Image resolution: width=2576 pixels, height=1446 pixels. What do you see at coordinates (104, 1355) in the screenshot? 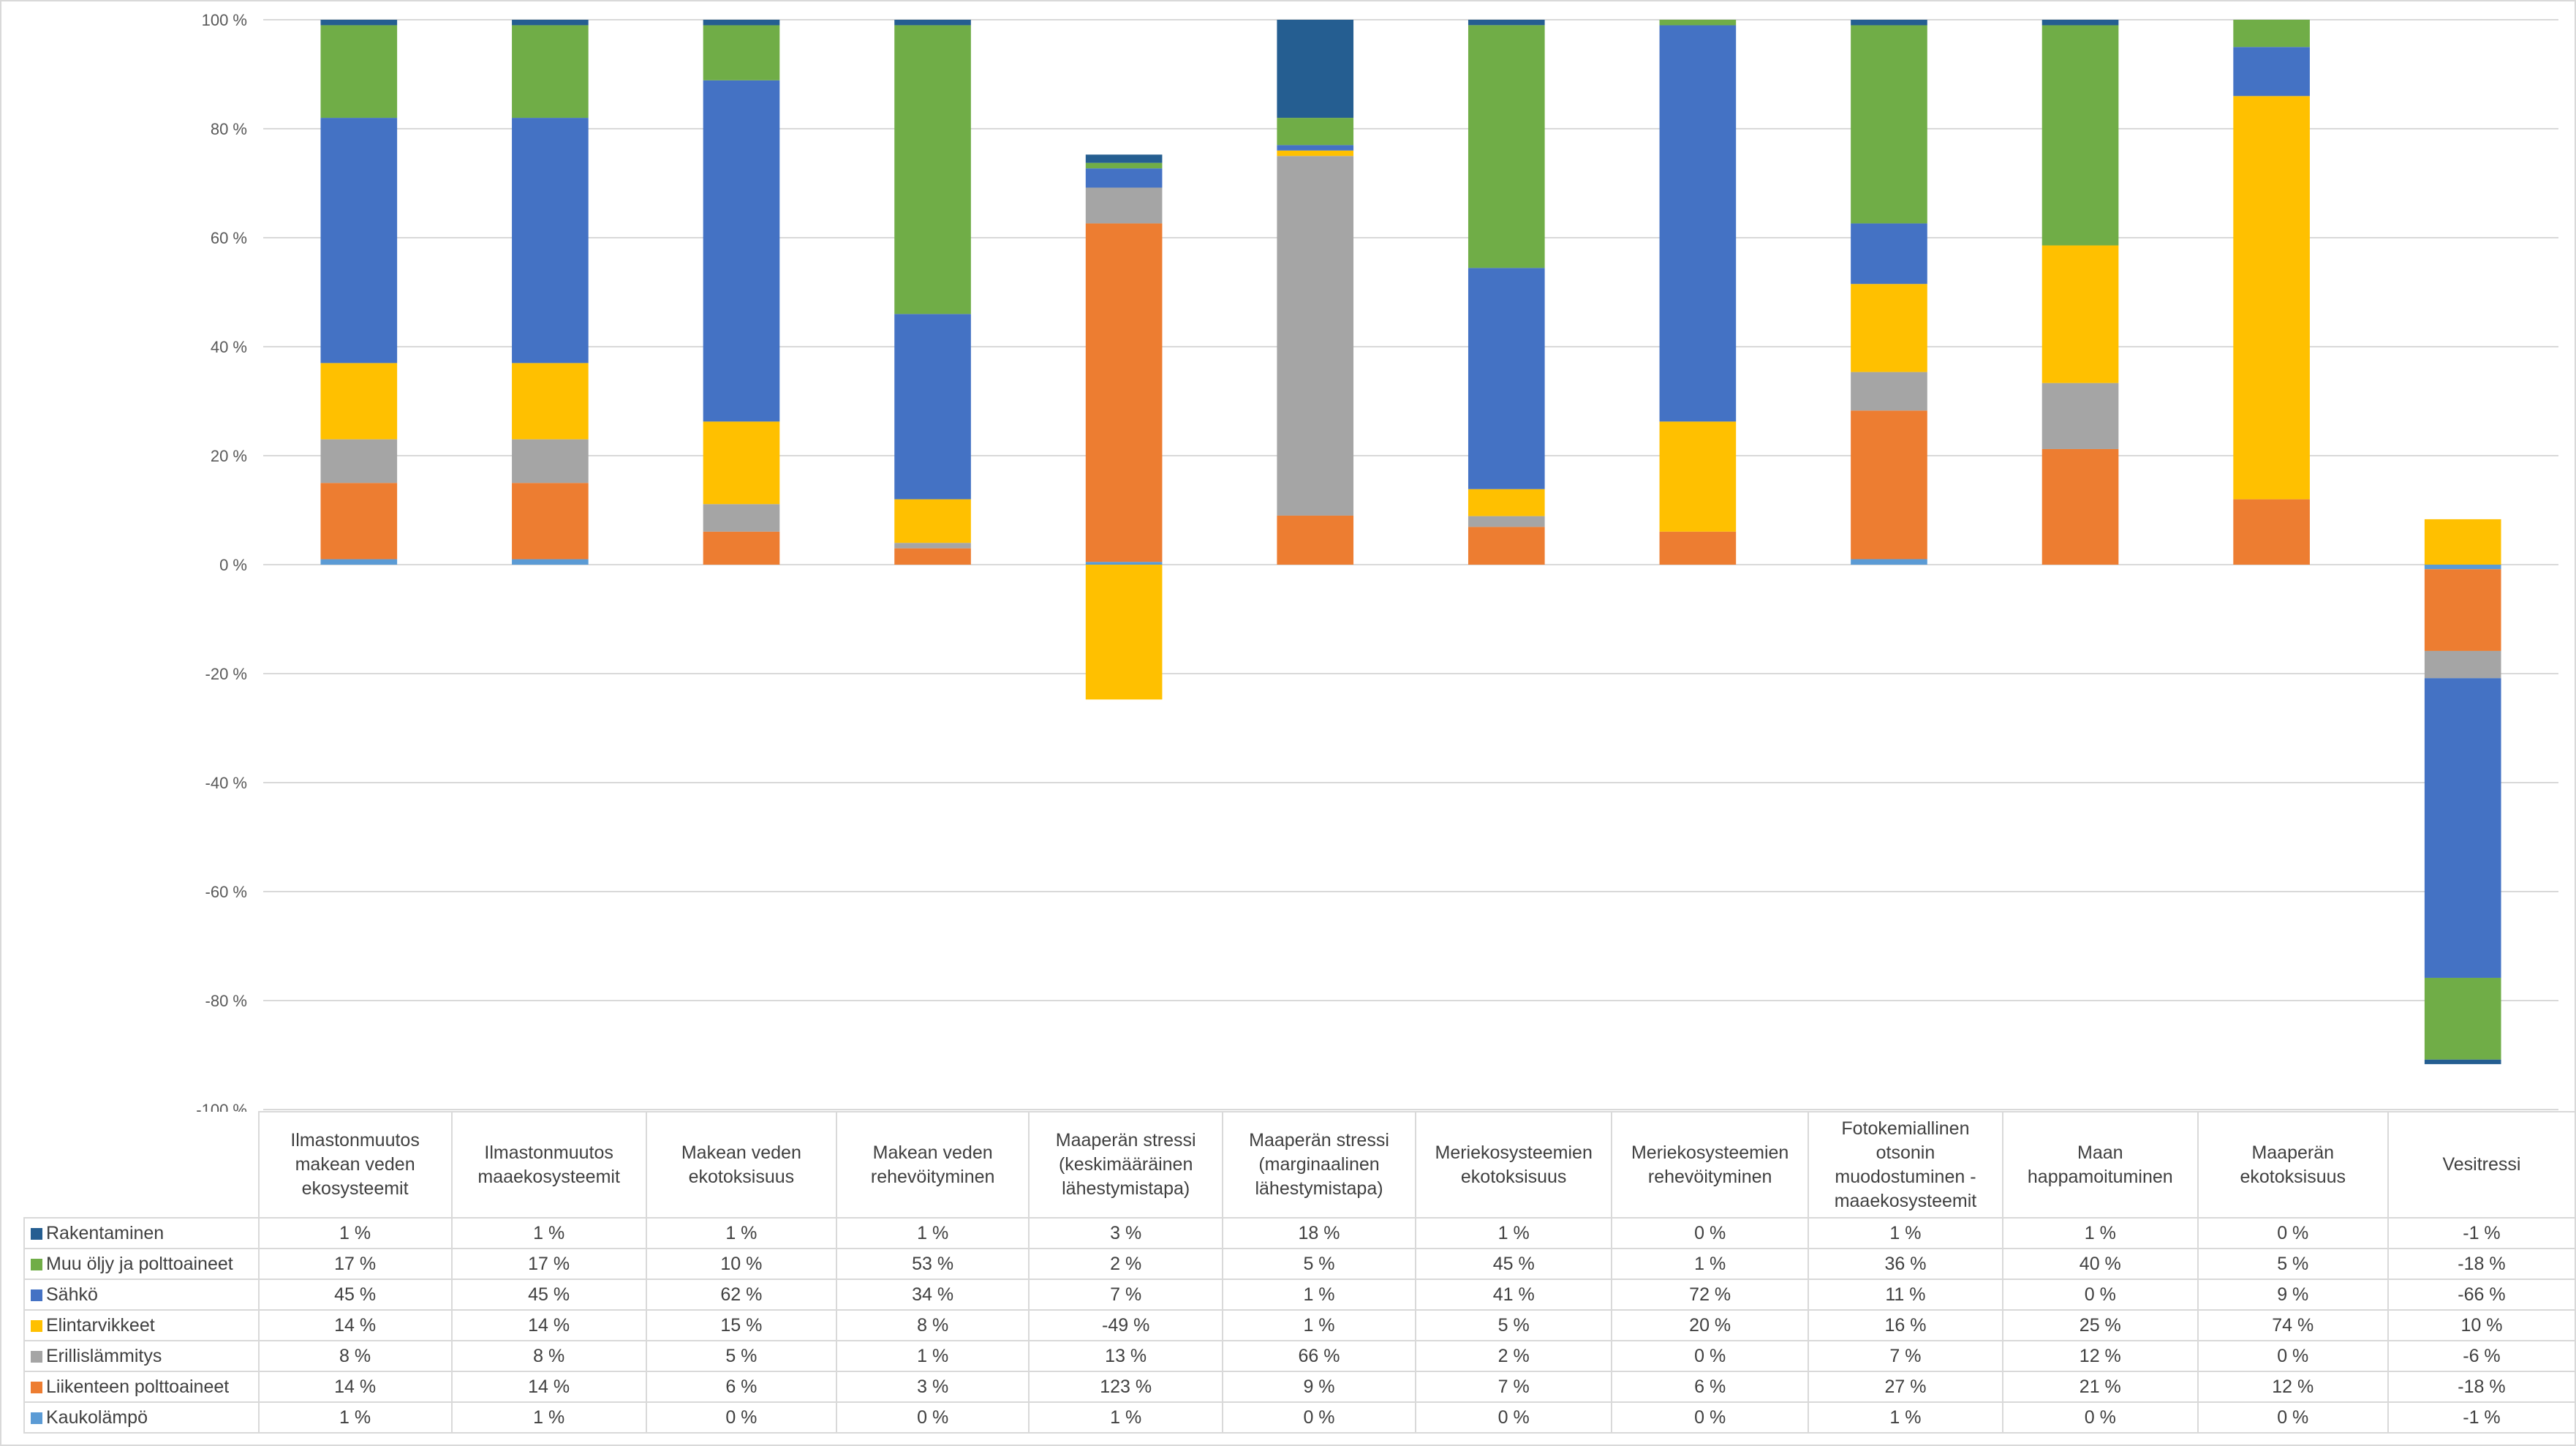
I see `legend-label: Erillislämmitys` at bounding box center [104, 1355].